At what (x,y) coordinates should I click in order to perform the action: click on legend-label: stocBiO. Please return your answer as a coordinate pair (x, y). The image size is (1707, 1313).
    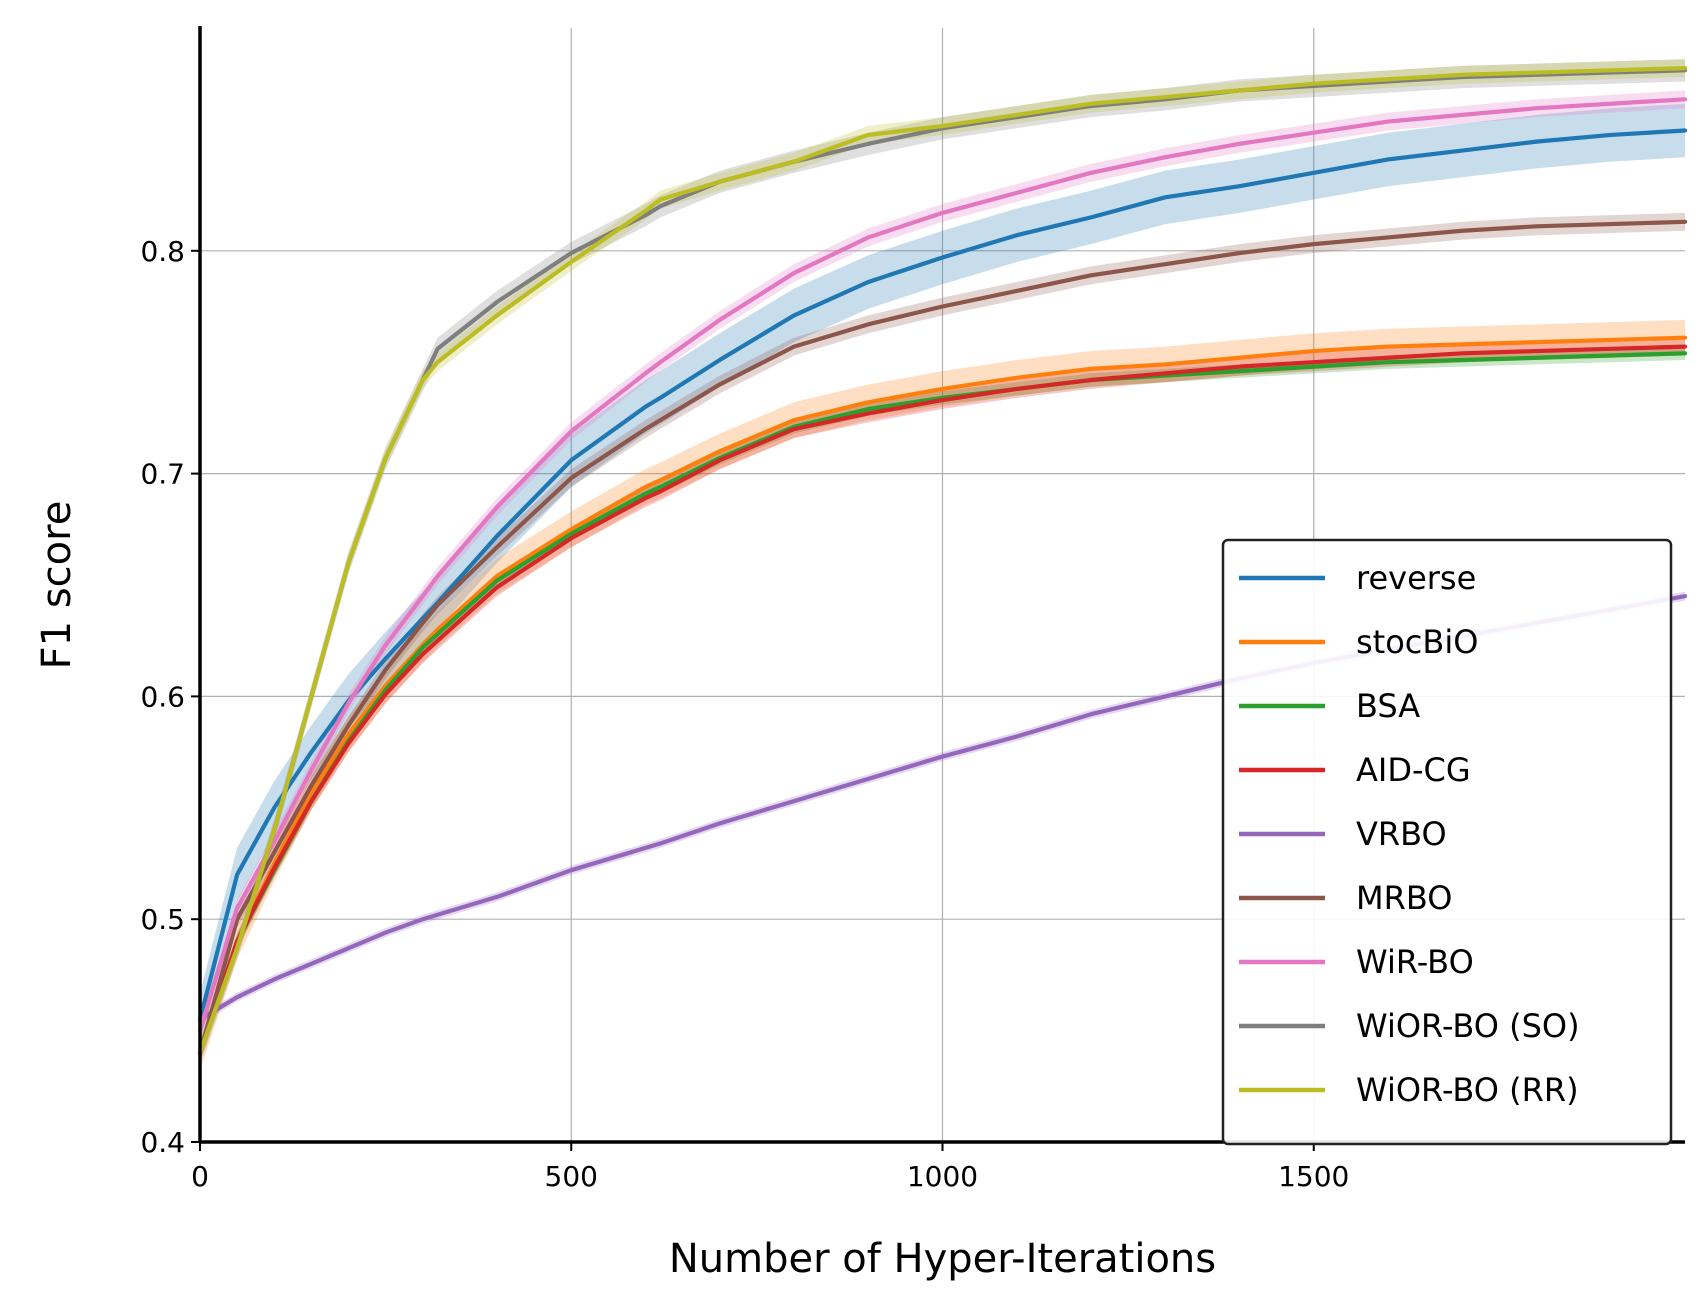
    Looking at the image, I should click on (1417, 642).